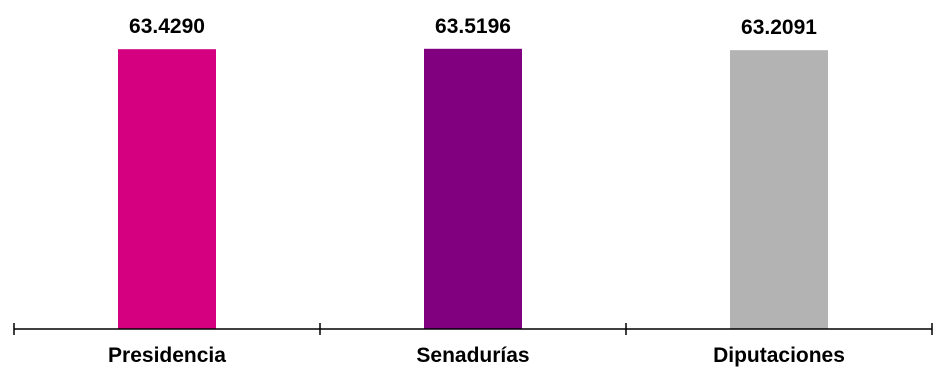  What do you see at coordinates (167, 26) in the screenshot?
I see `data-label: 63.4290` at bounding box center [167, 26].